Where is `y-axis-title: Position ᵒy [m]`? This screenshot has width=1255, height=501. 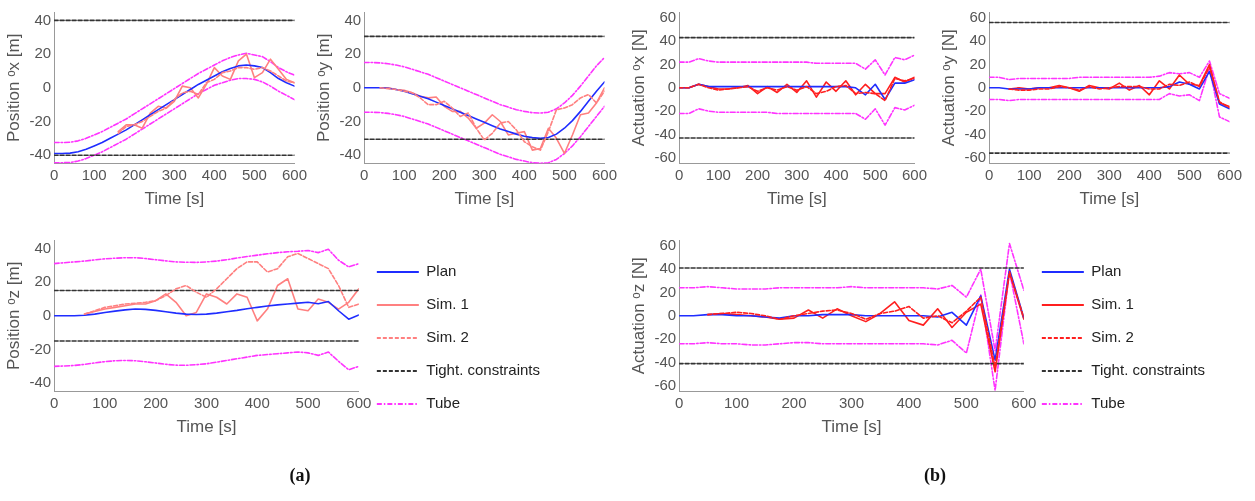 y-axis-title: Position ᵒy [m] is located at coordinates (323, 88).